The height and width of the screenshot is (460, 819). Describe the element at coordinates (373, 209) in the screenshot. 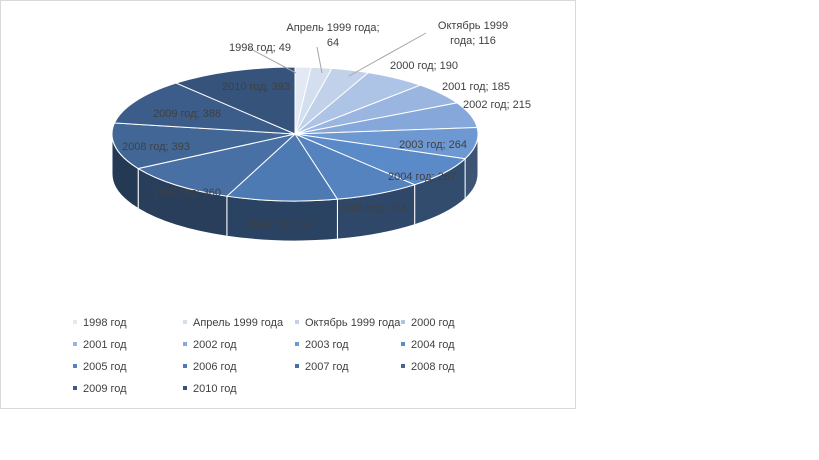

I see `data-label-8: 2005 год; 266` at that location.